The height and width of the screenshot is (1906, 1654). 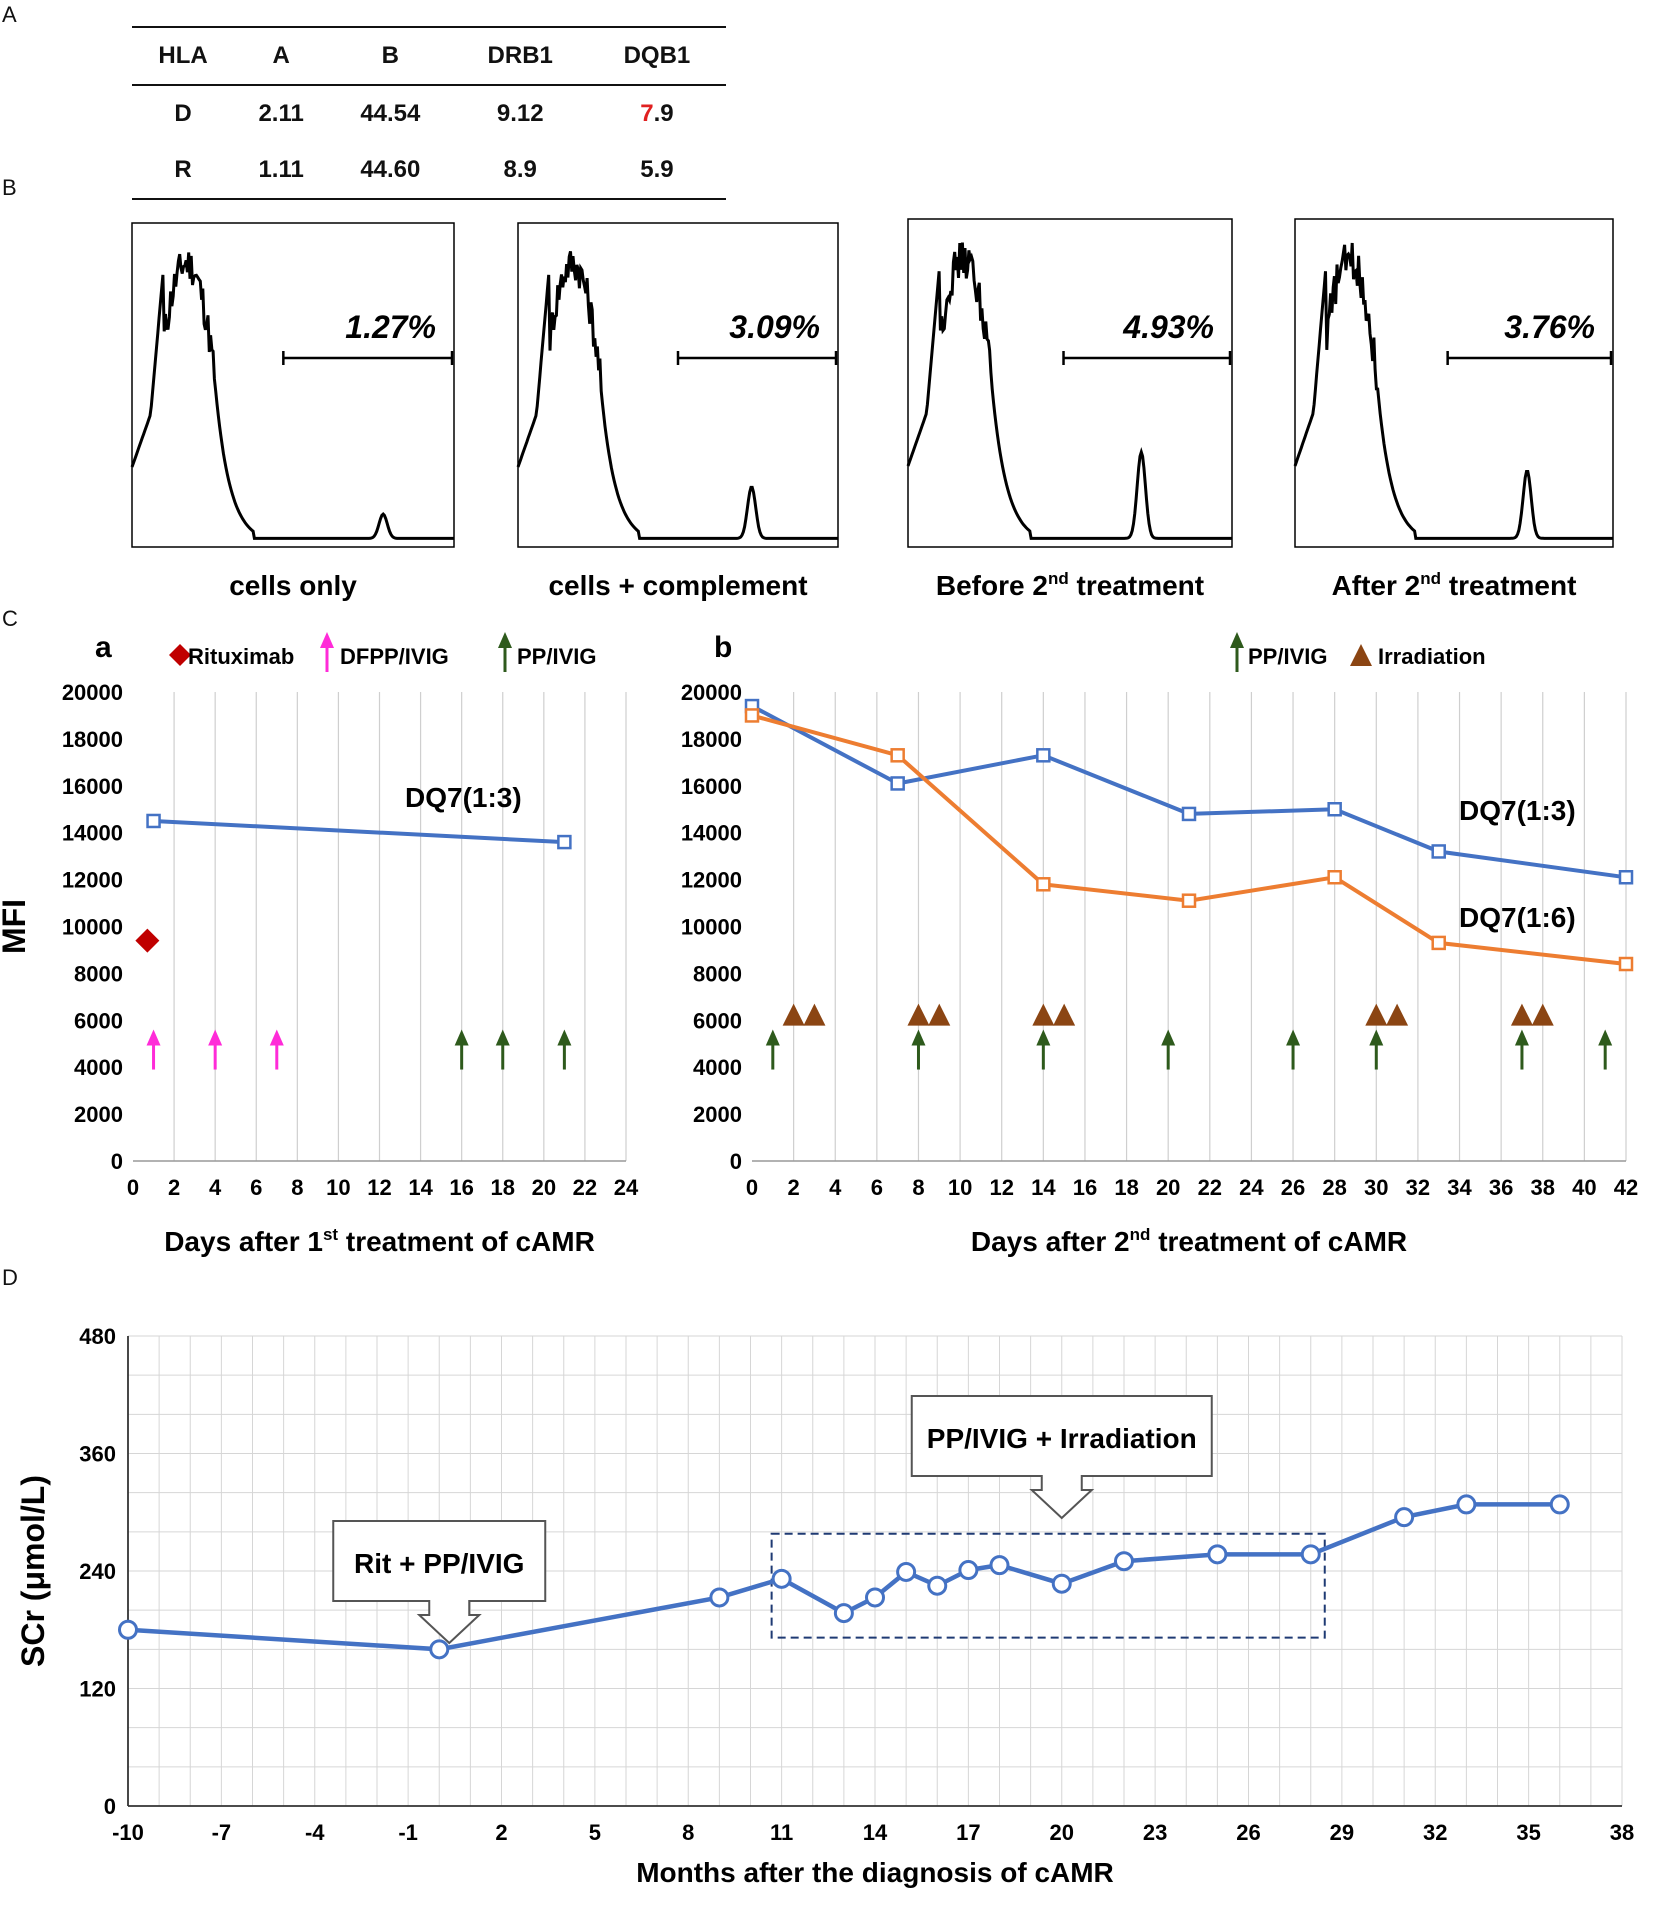 What do you see at coordinates (9, 14) in the screenshot?
I see `panel-label-a: A` at bounding box center [9, 14].